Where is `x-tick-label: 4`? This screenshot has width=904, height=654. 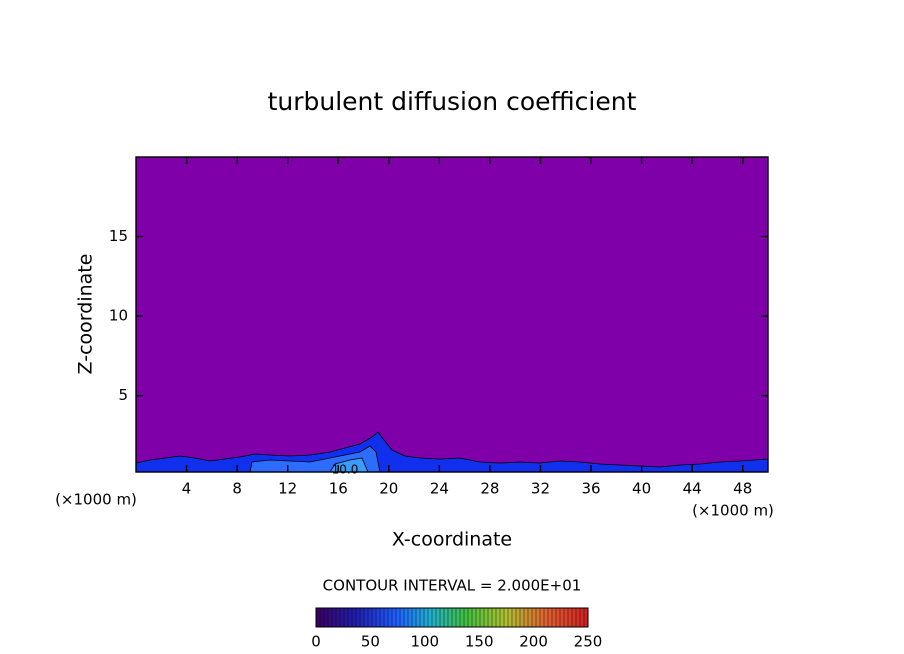
x-tick-label: 4 is located at coordinates (187, 489).